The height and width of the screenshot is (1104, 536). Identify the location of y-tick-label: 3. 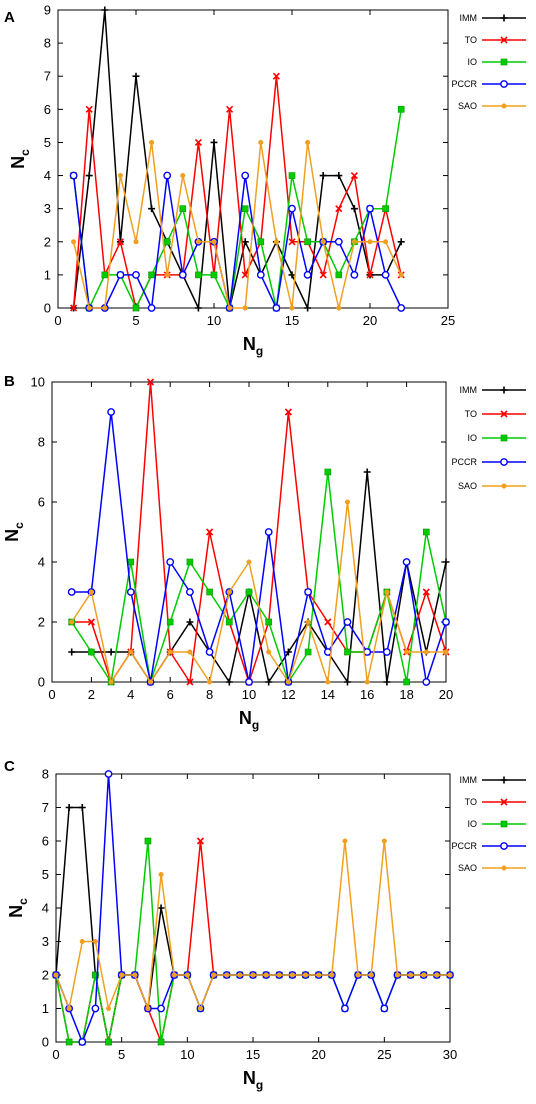
(47, 208).